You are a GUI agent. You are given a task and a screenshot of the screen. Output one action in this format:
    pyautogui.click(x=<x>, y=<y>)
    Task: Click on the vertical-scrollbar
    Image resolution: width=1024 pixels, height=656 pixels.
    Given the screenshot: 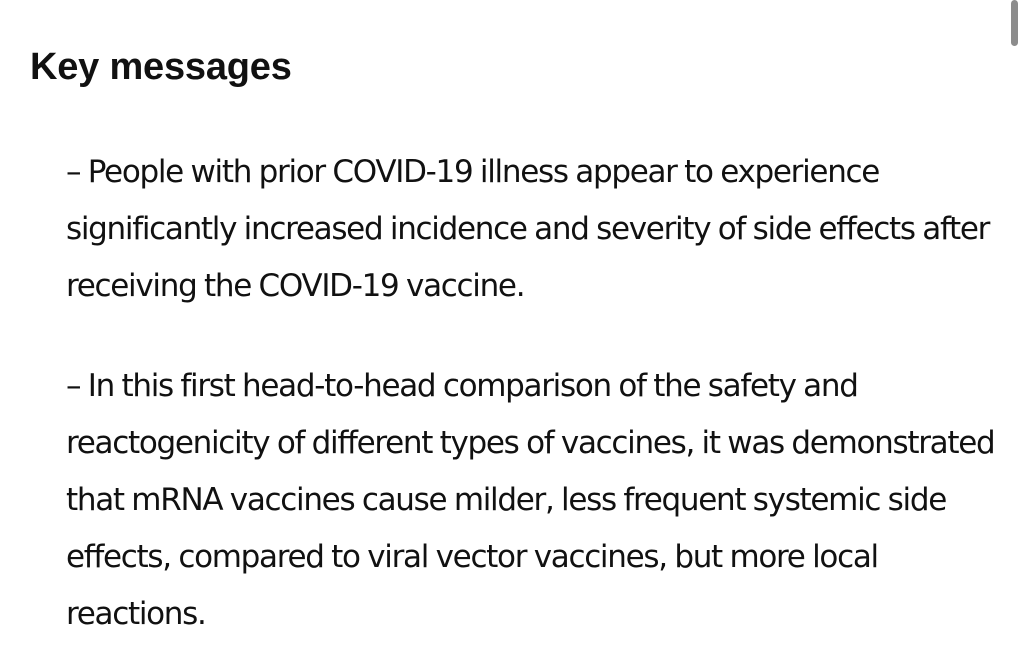 What is the action you would take?
    pyautogui.click(x=1014, y=23)
    